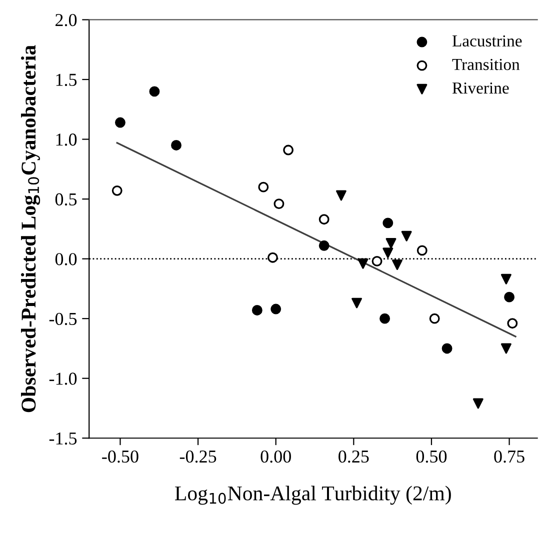  Describe the element at coordinates (63, 378) in the screenshot. I see `y-tick-label: -1.0` at that location.